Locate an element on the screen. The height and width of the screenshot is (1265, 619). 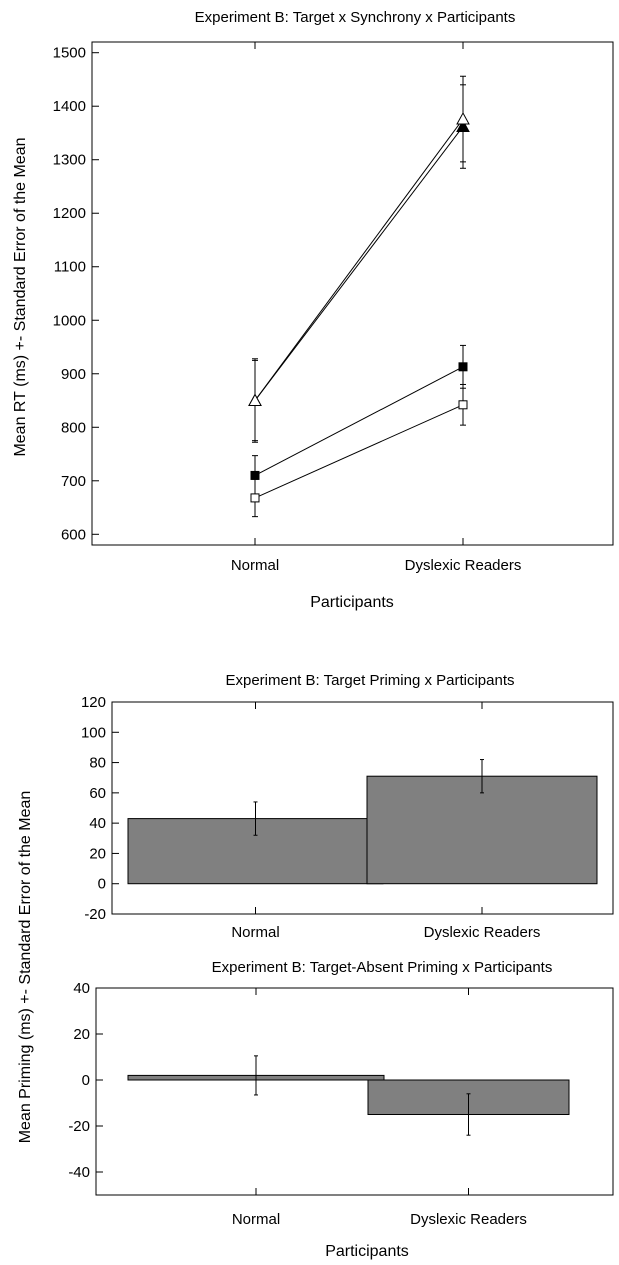
chart1-y-tick-label: 1000 is located at coordinates (69, 320).